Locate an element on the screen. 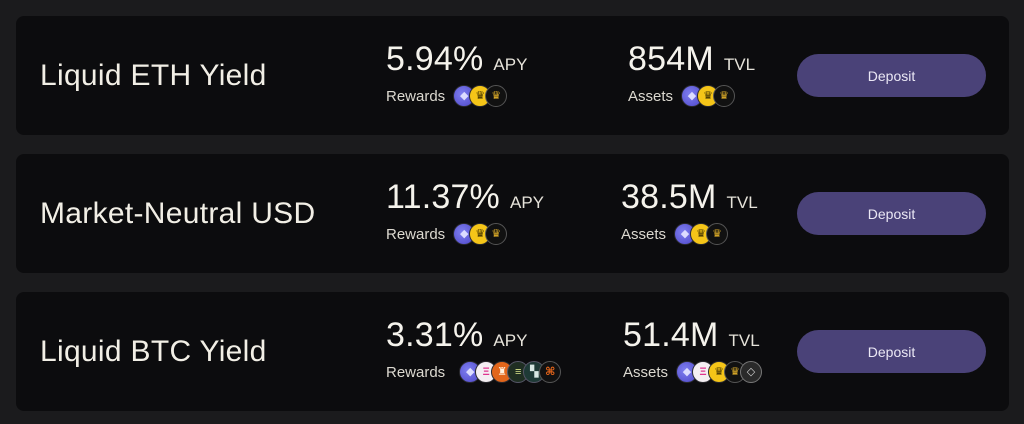 The height and width of the screenshot is (424, 1024). apy-stat: 5.94% APY Rewards ◆ ♛ ♛ is located at coordinates (456, 73).